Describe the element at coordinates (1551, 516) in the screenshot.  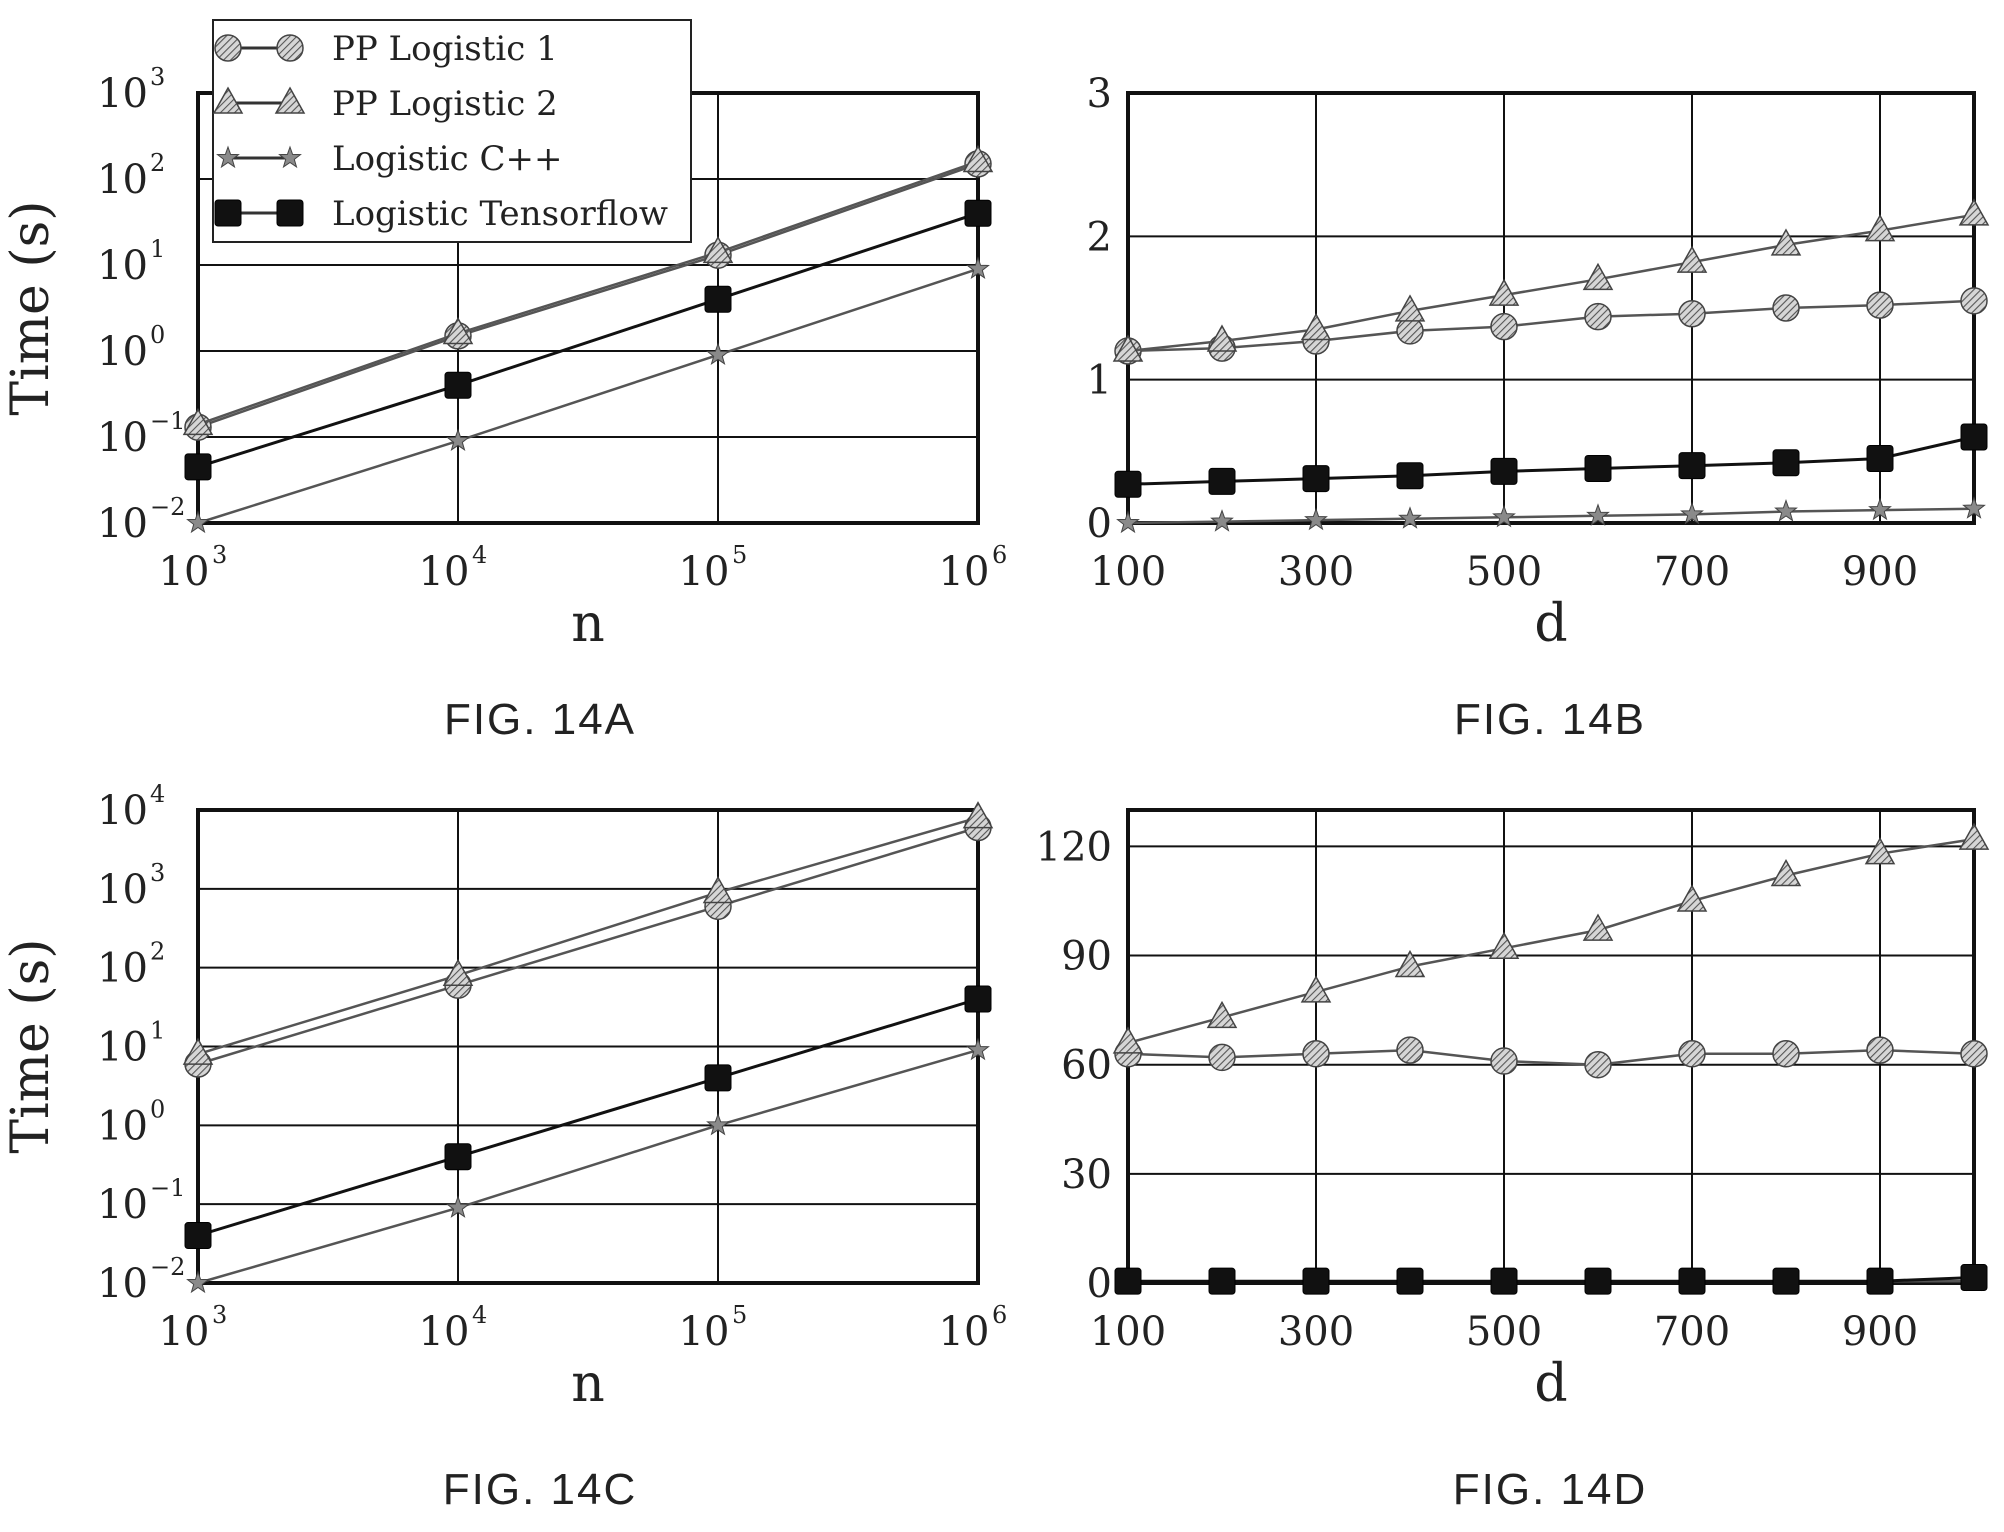
I see `panel-2-series-logistic-cpp-line` at that location.